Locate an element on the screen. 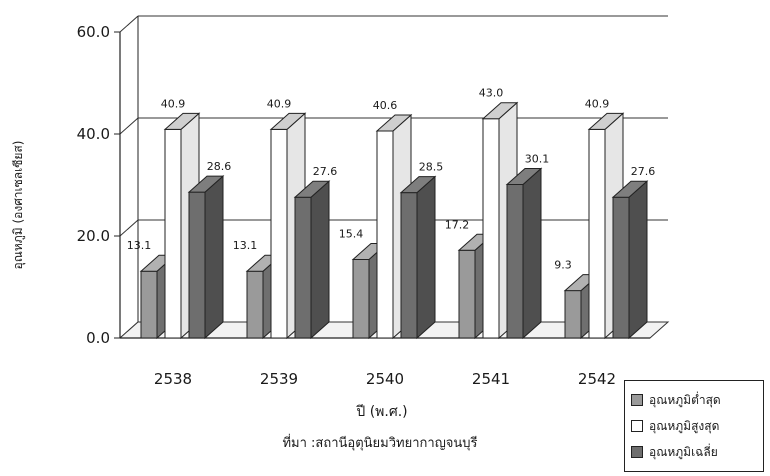 The height and width of the screenshot is (476, 770). legend-label-max: อุณหภูมิสูงสุด is located at coordinates (684, 425).